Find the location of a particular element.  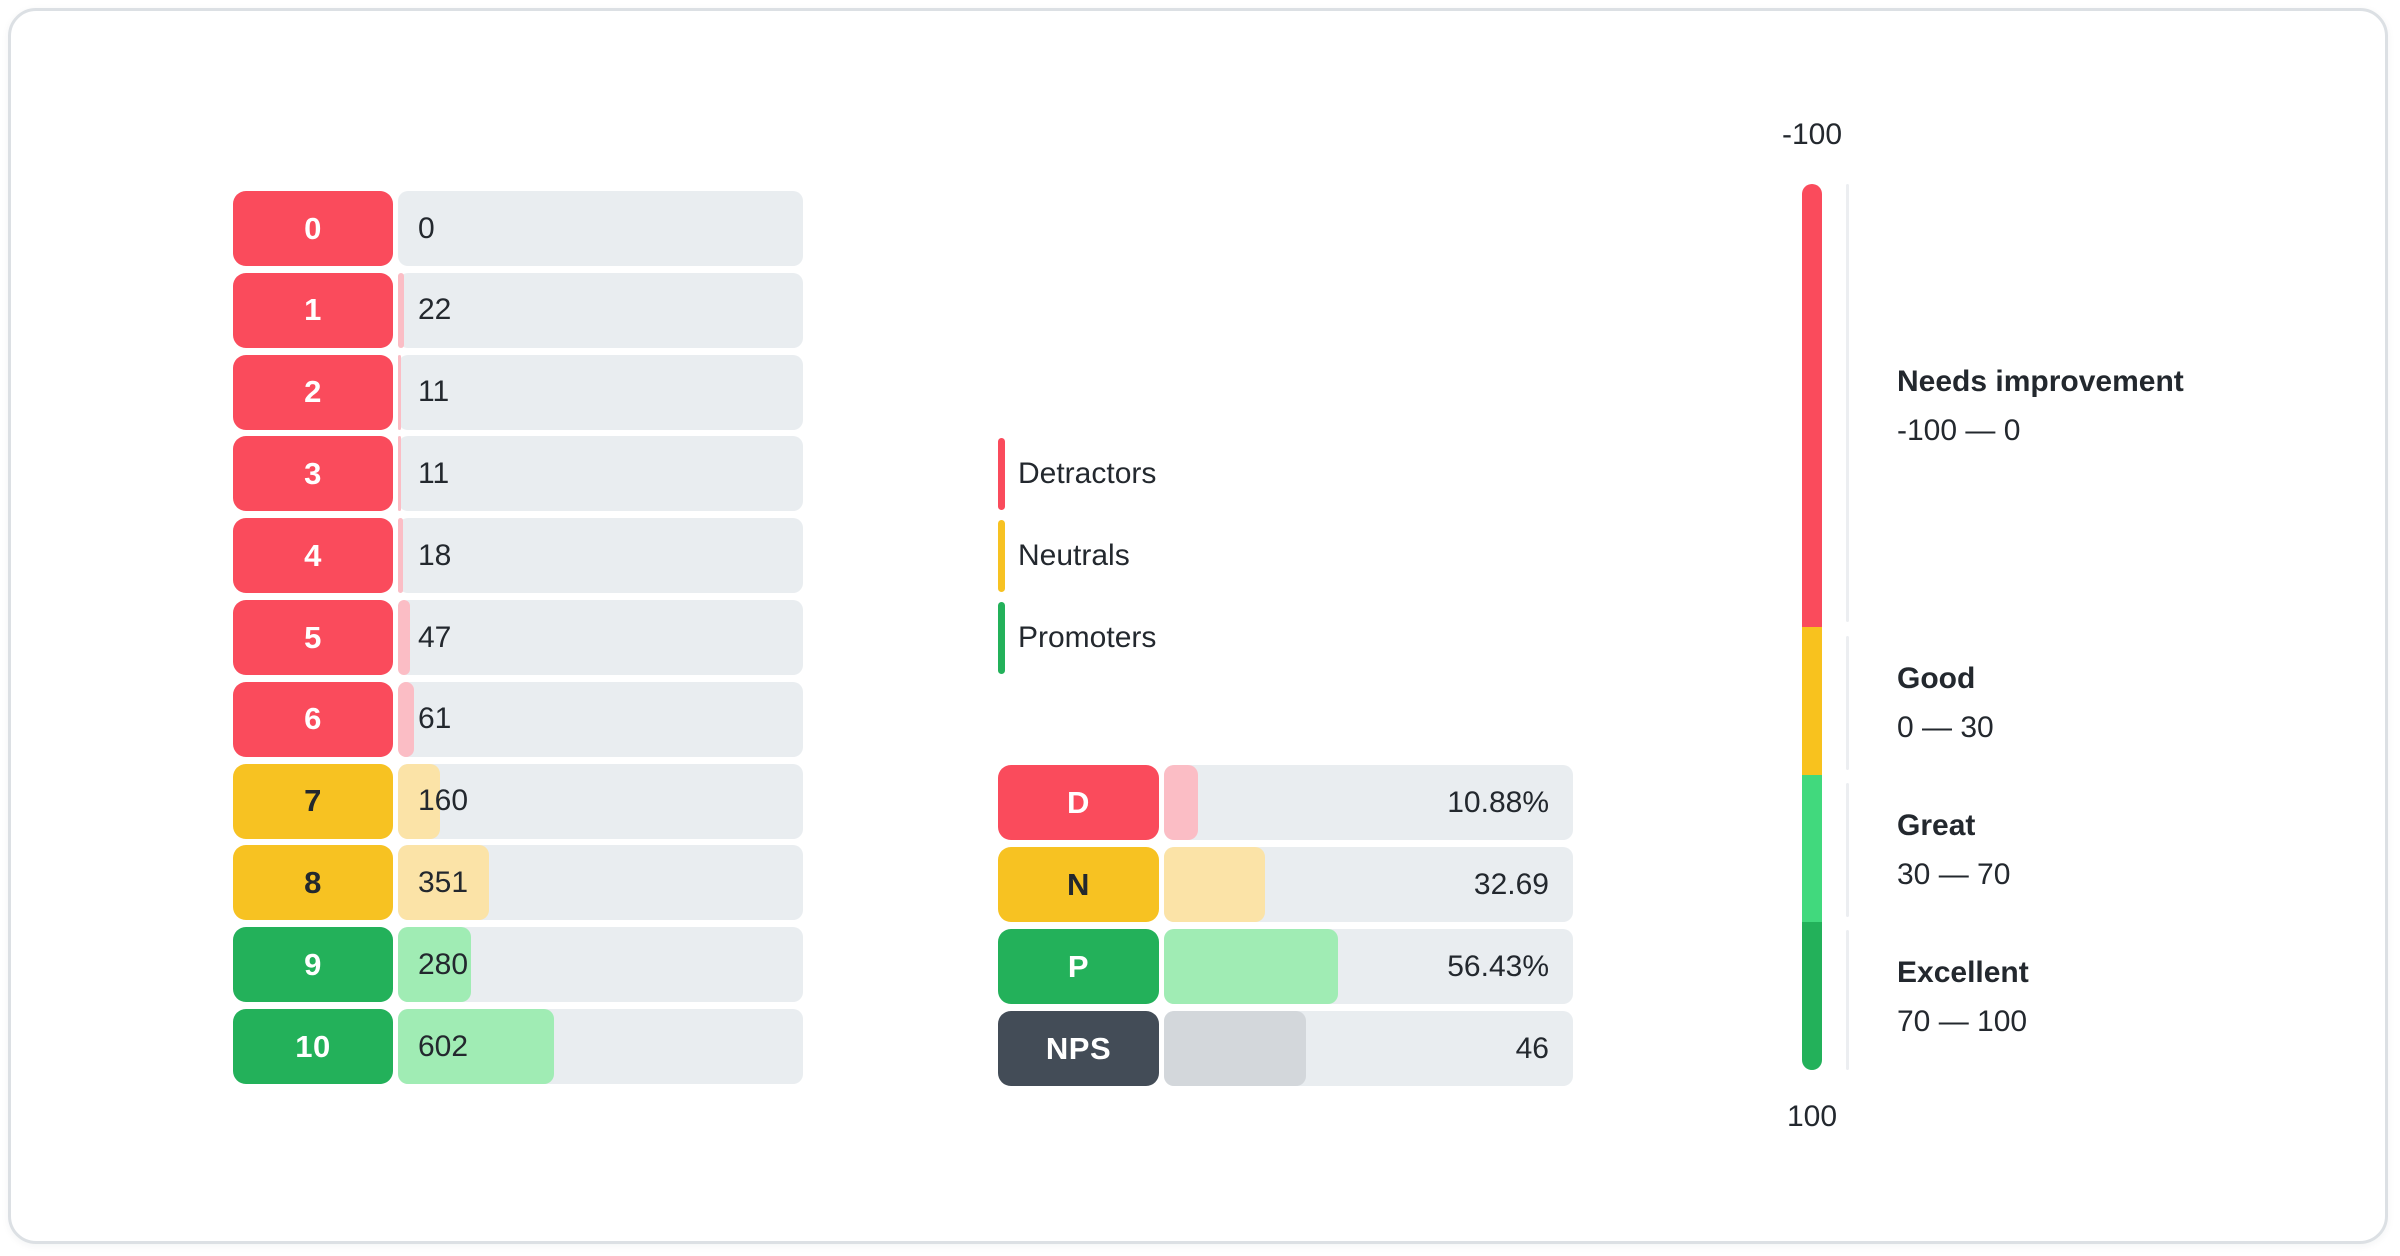

score-row: 7 160 is located at coordinates (519, 801).